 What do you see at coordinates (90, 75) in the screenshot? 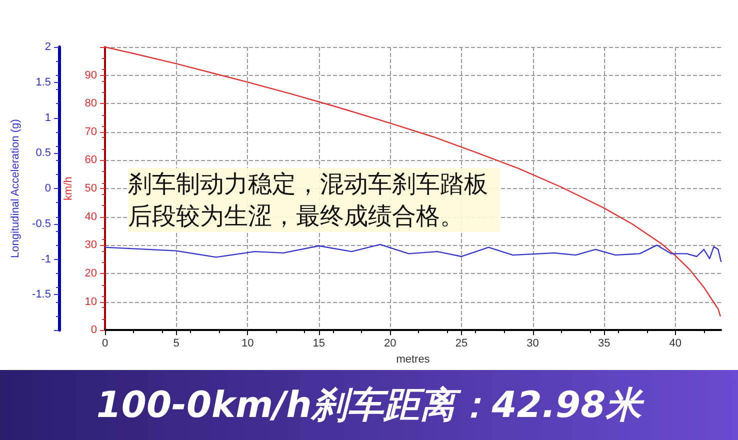
I see `y-tick-label: 90` at bounding box center [90, 75].